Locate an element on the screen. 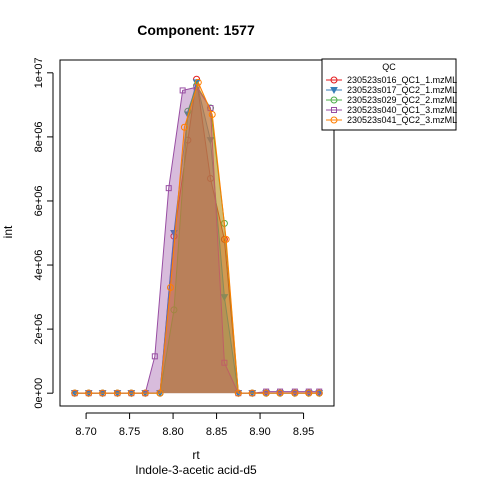 This screenshot has width=480, height=480. x-tick-label: 8.90 is located at coordinates (259, 432).